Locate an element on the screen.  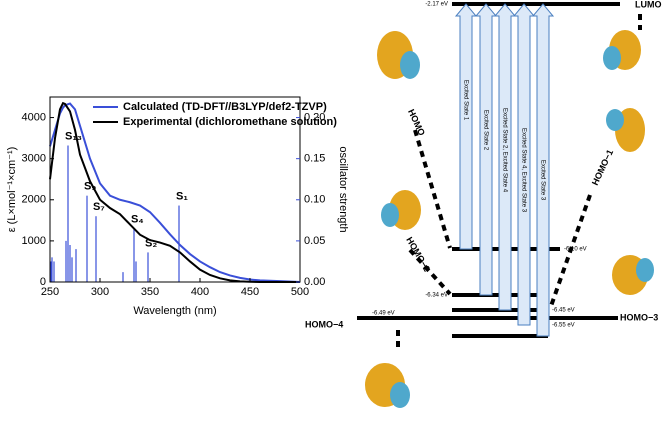
transition-label: Excited State 2 is located at coordinates (485, 130).